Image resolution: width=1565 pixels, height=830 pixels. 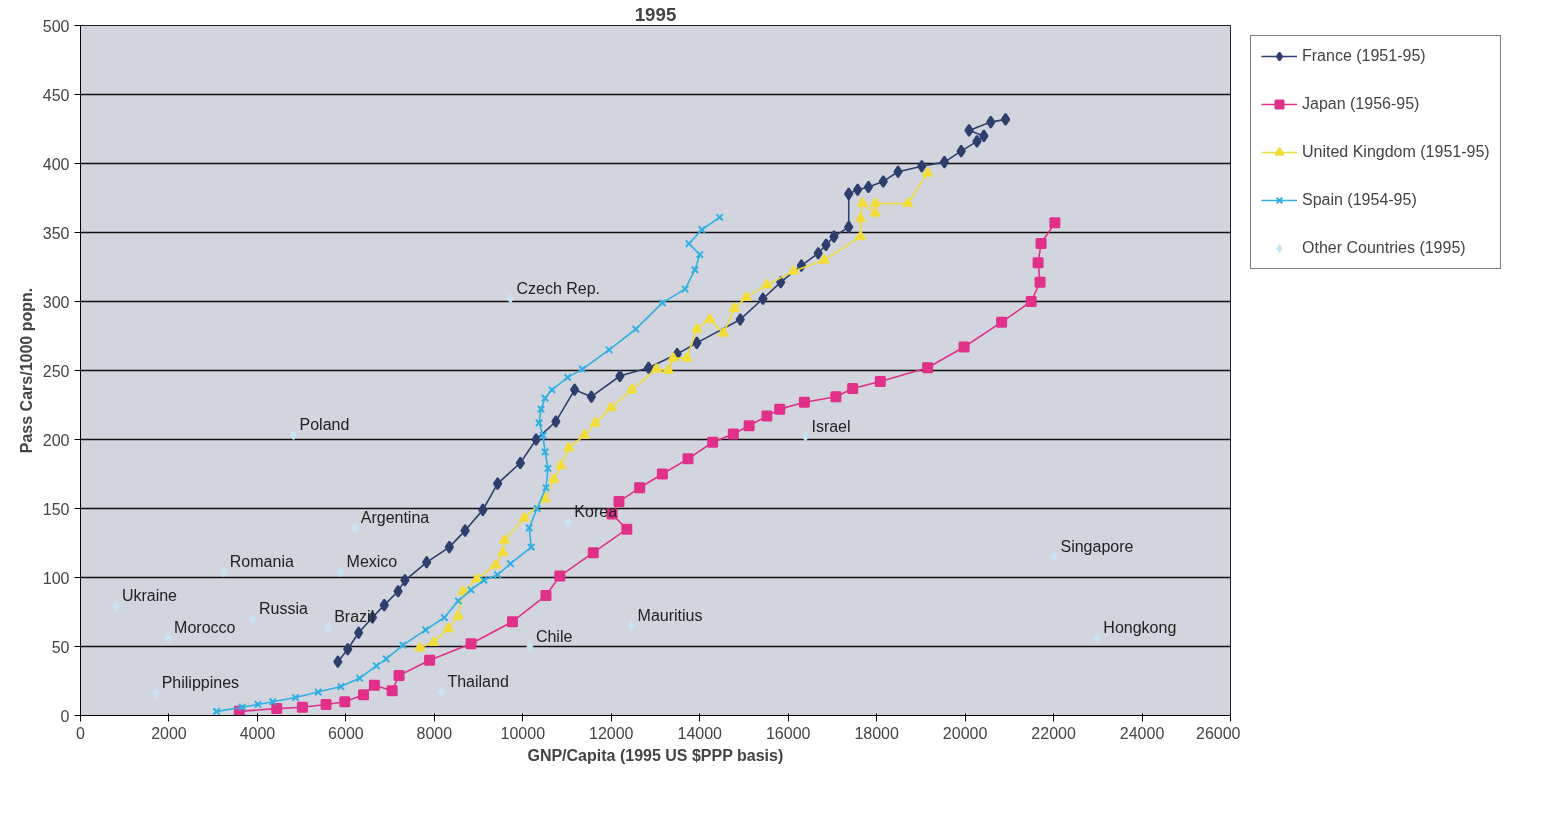 I want to click on y-tick-label: 50, so click(x=60, y=647).